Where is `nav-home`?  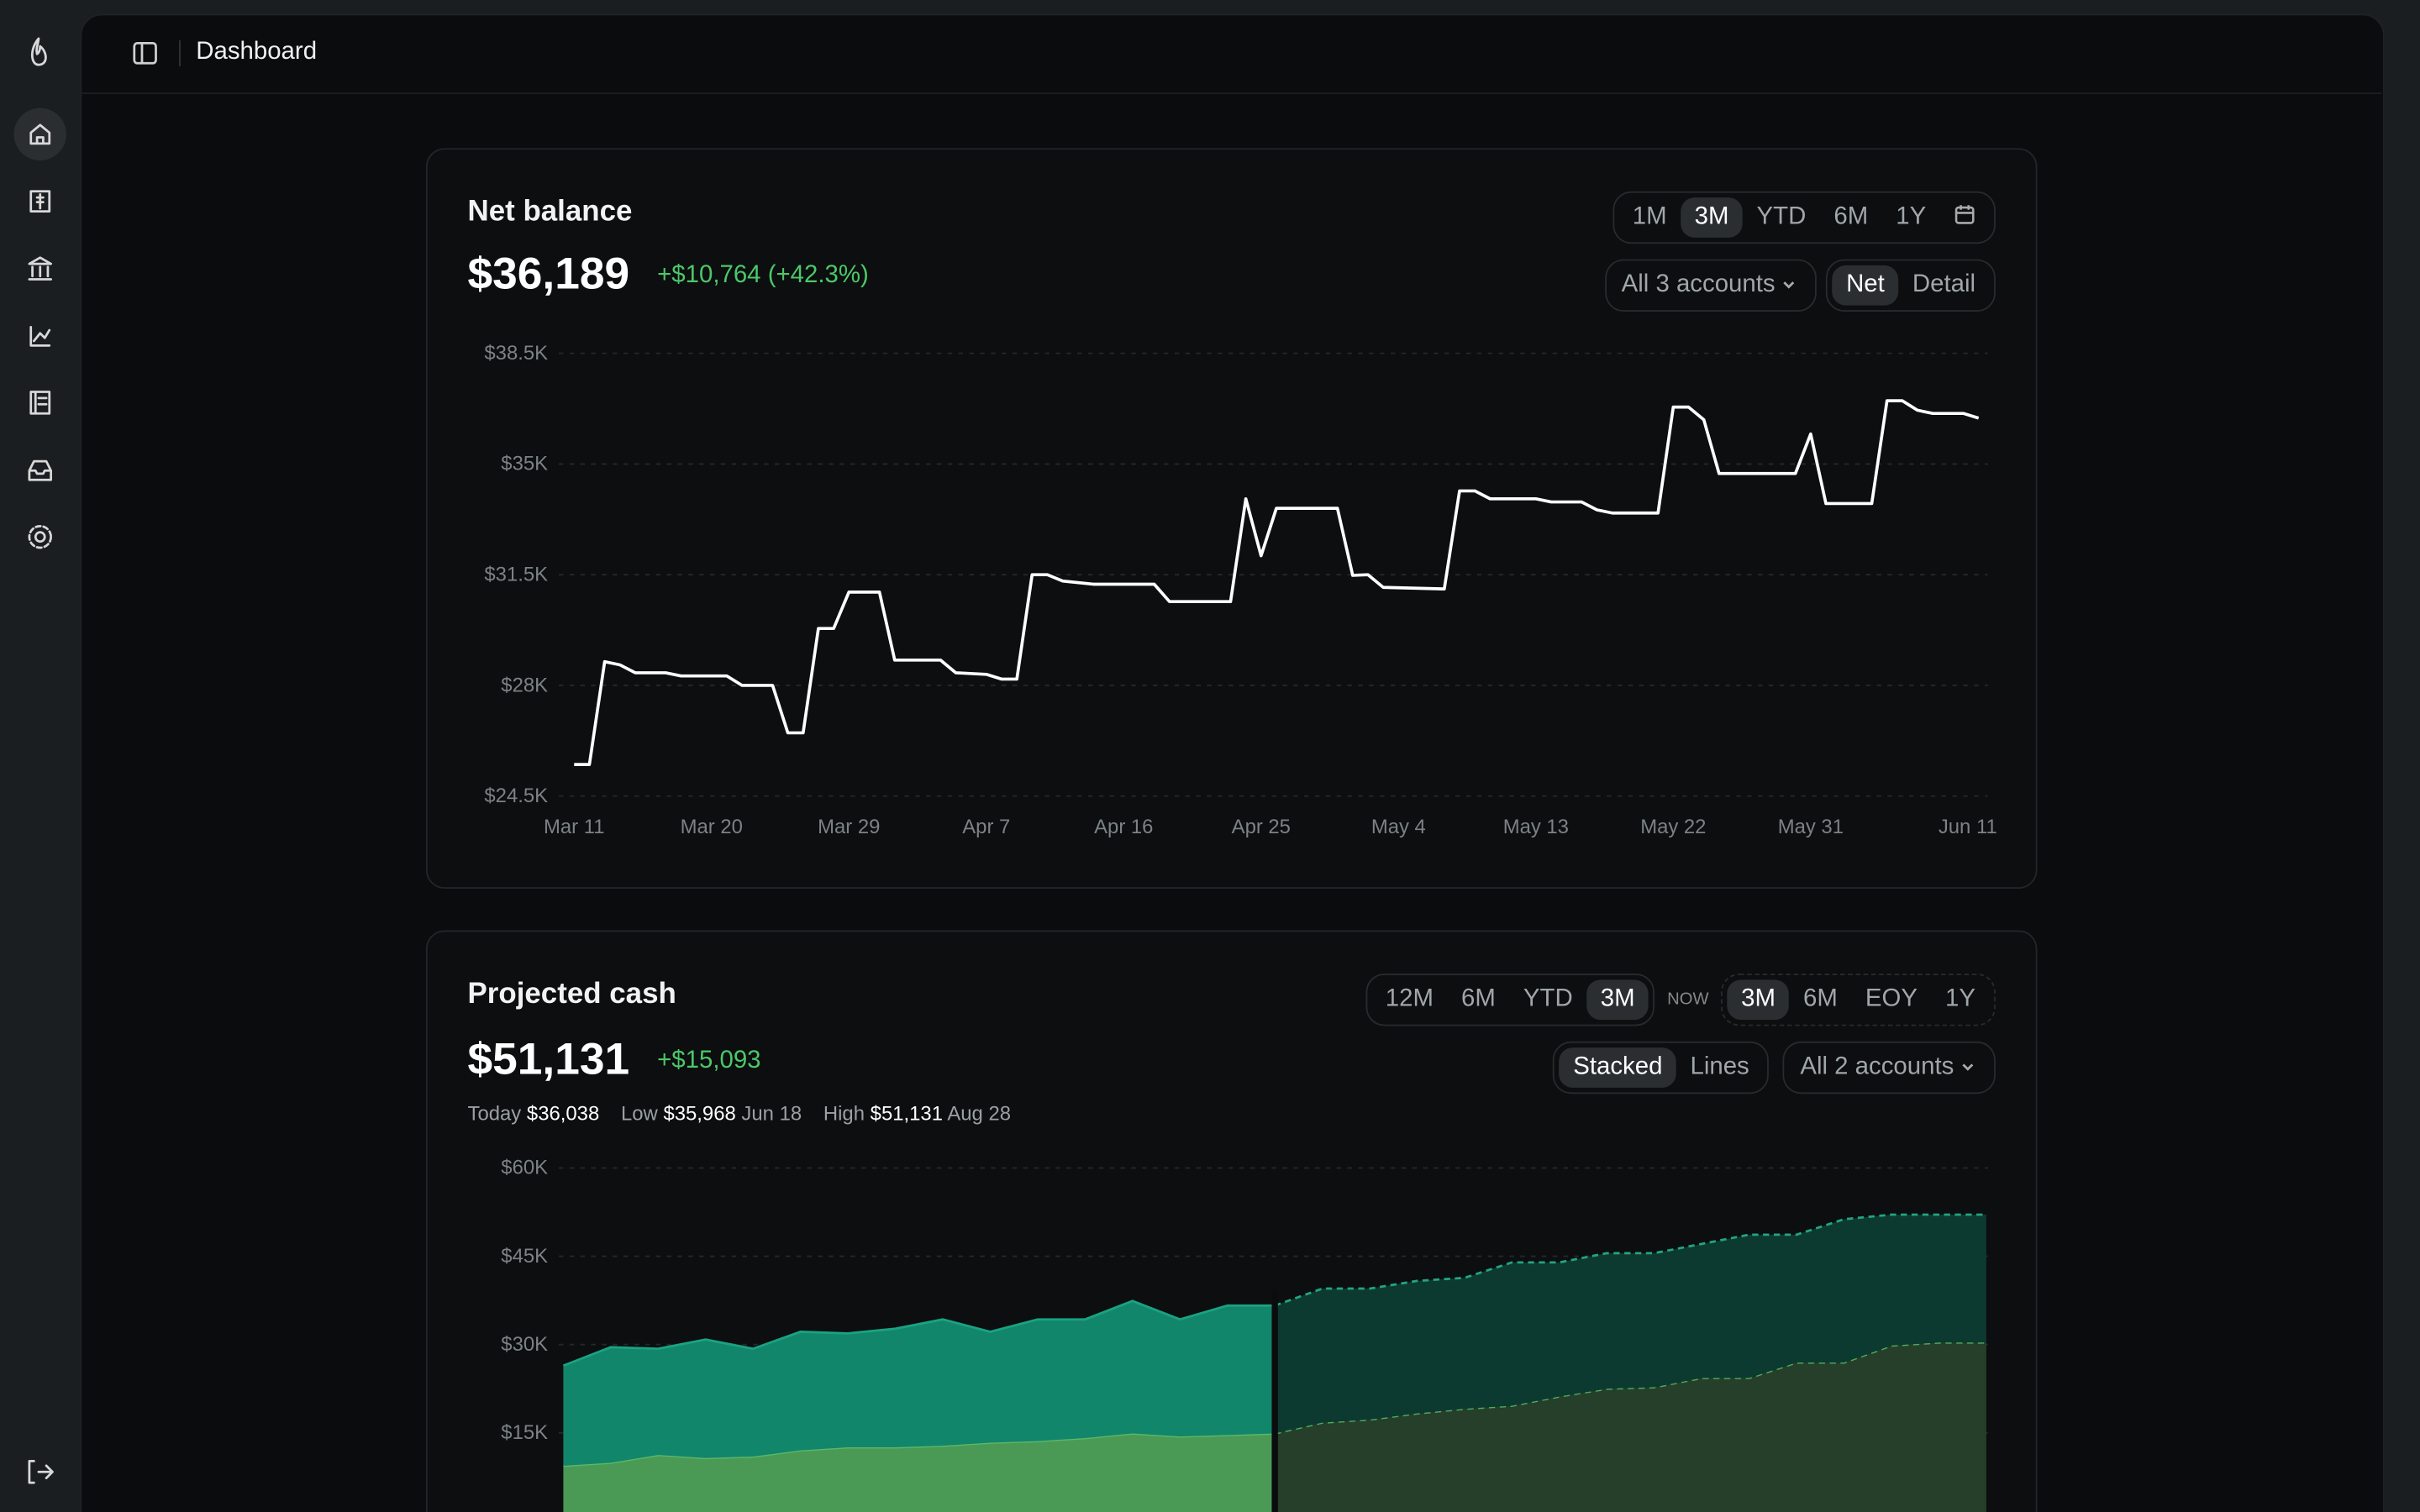 nav-home is located at coordinates (40, 134).